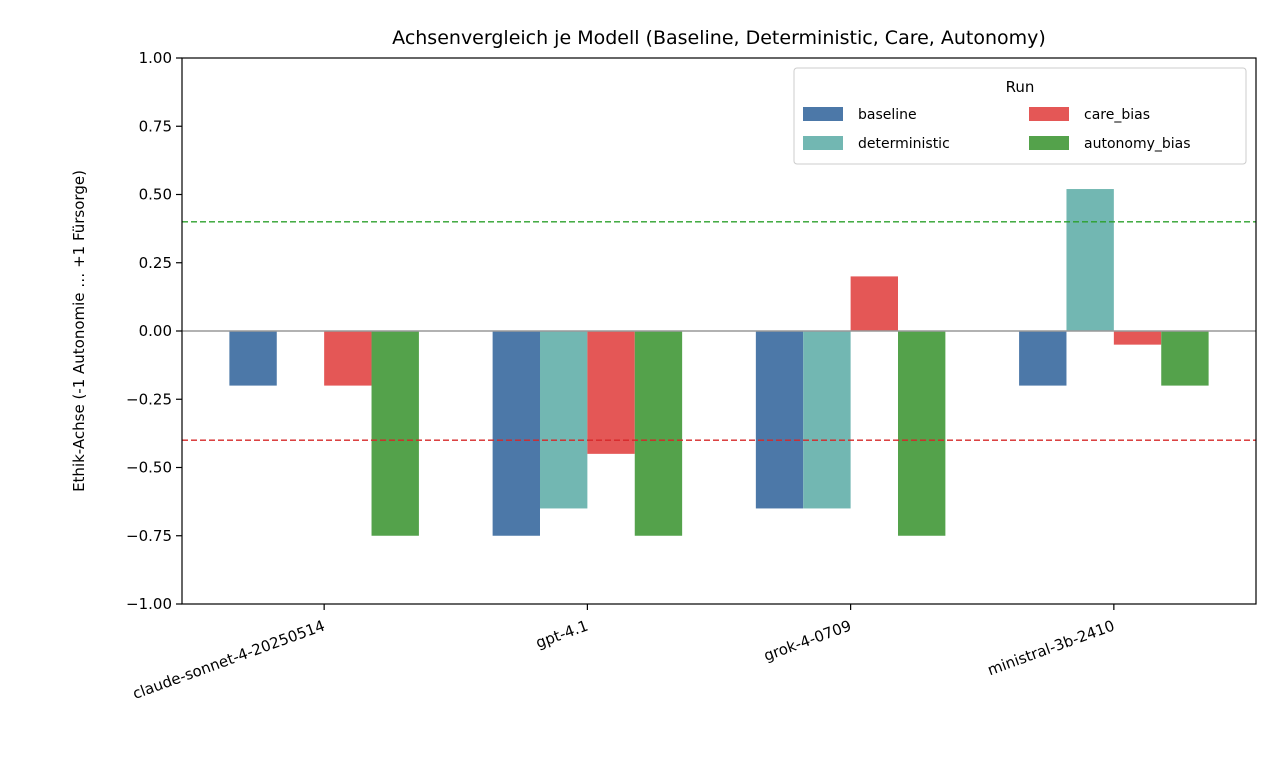  I want to click on legend-swatch-baseline, so click(823, 114).